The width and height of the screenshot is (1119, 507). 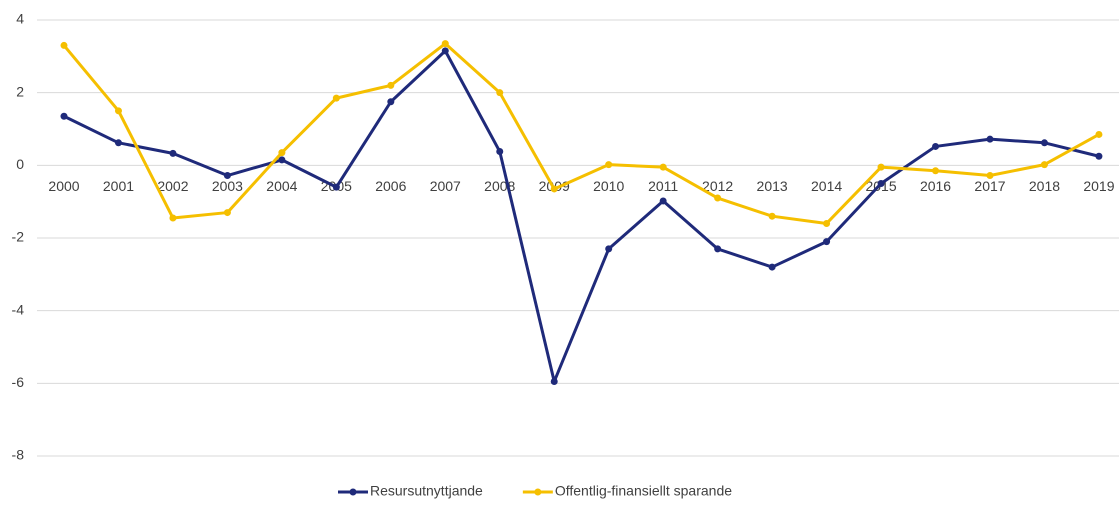 I want to click on y-tick-label: -6, so click(x=18, y=382).